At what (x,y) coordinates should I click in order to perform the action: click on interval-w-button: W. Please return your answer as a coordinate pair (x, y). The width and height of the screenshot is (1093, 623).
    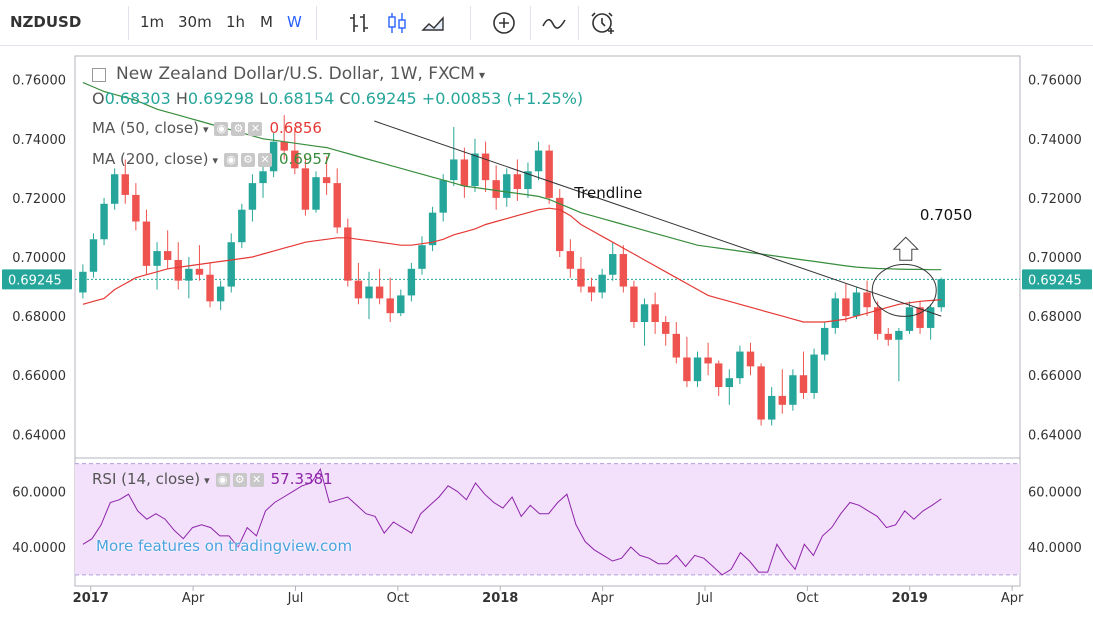
    Looking at the image, I should click on (294, 22).